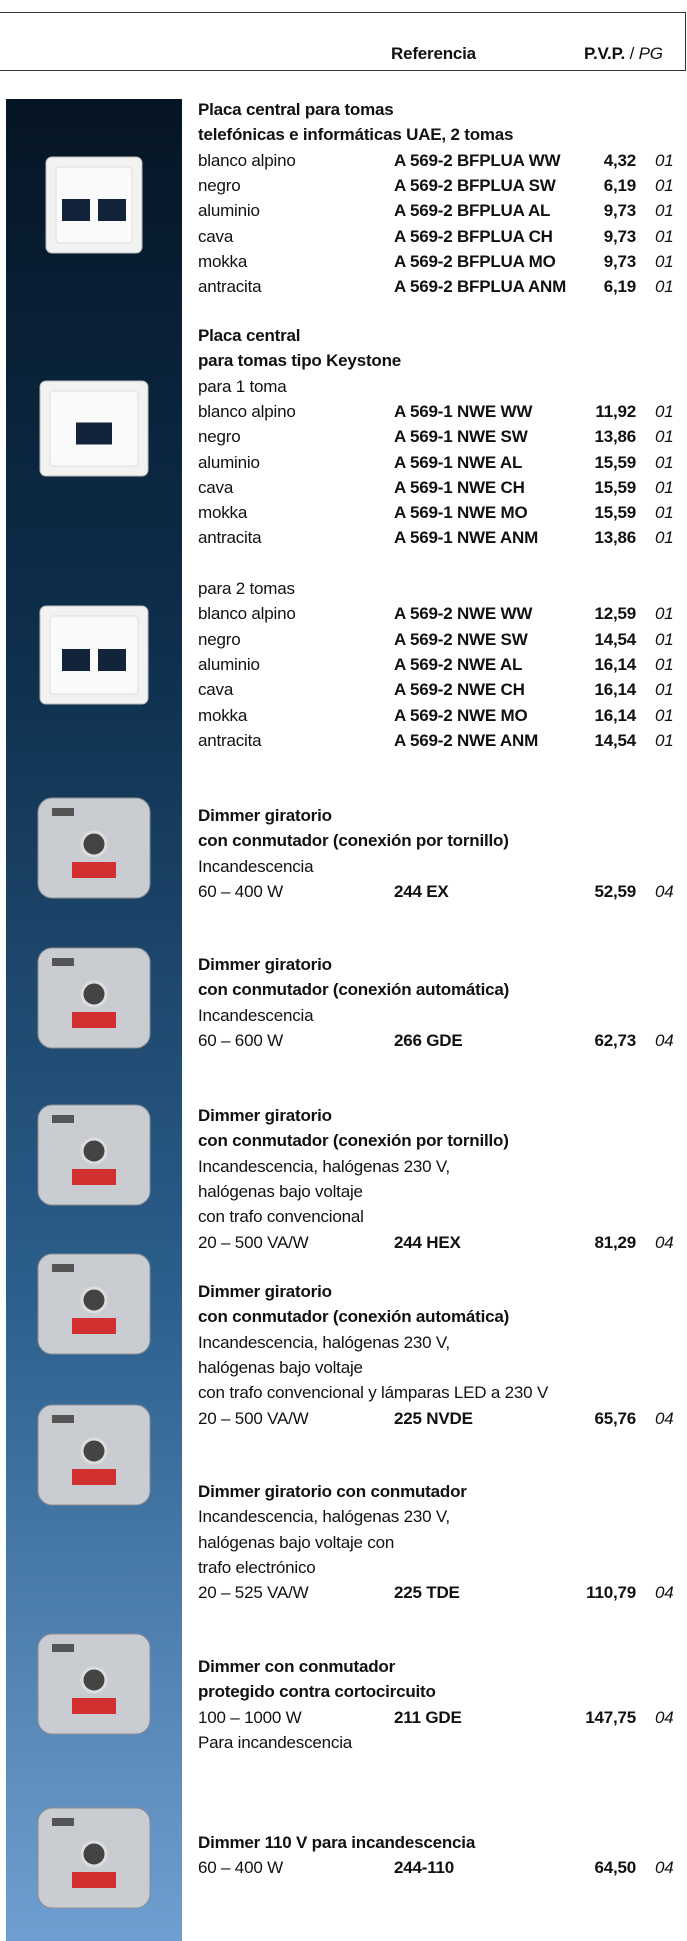 The image size is (687, 1941). What do you see at coordinates (461, 437) in the screenshot?
I see `reference: A 569-1 NWE SW` at bounding box center [461, 437].